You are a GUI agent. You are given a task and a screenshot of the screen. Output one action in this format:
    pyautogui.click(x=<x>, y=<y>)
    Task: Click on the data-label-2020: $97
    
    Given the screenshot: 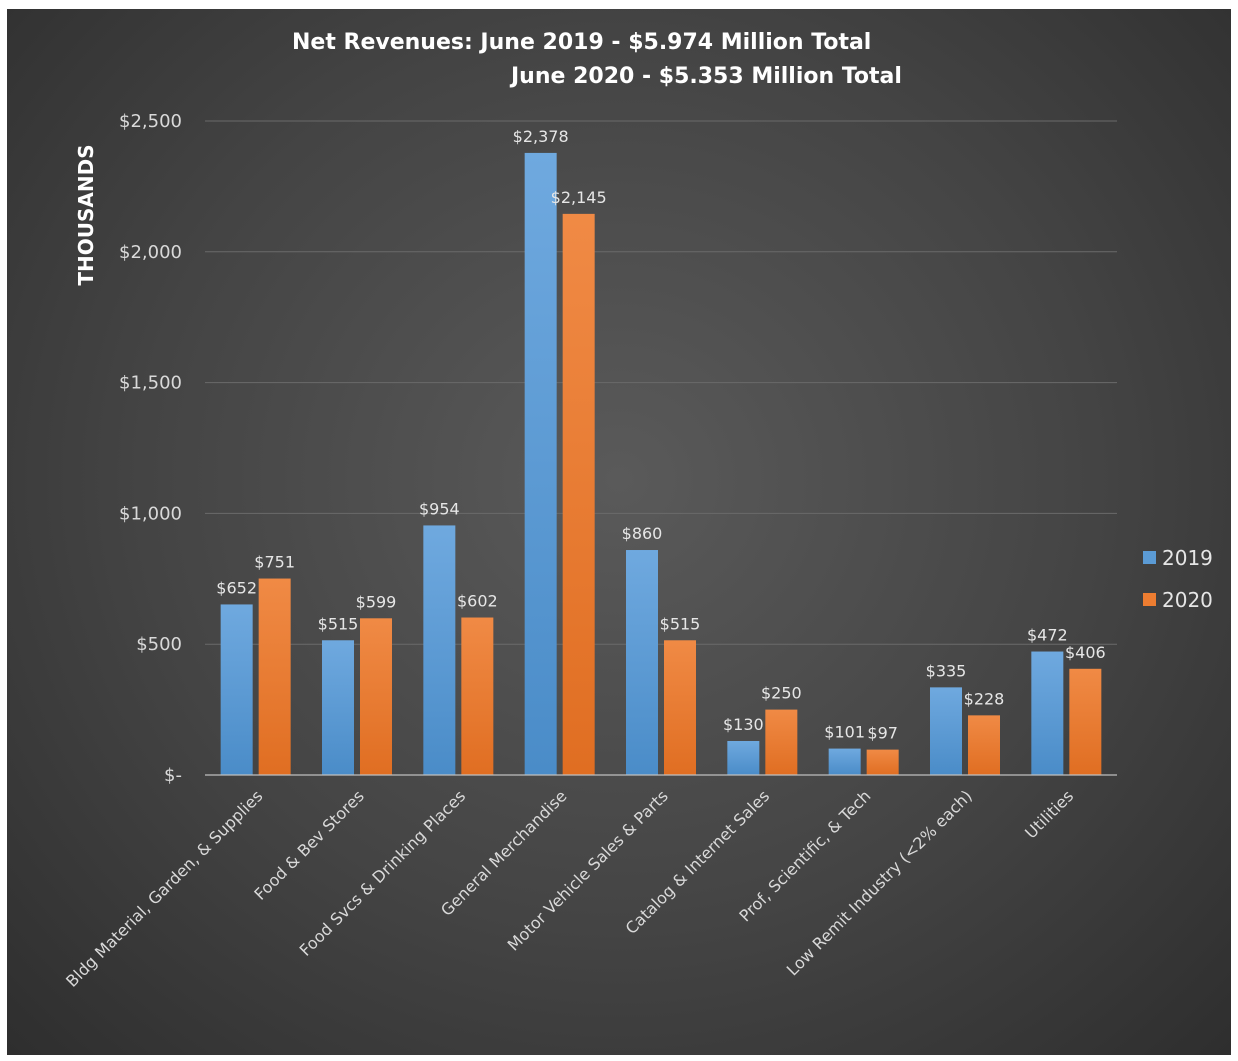 What is the action you would take?
    pyautogui.click(x=882, y=733)
    